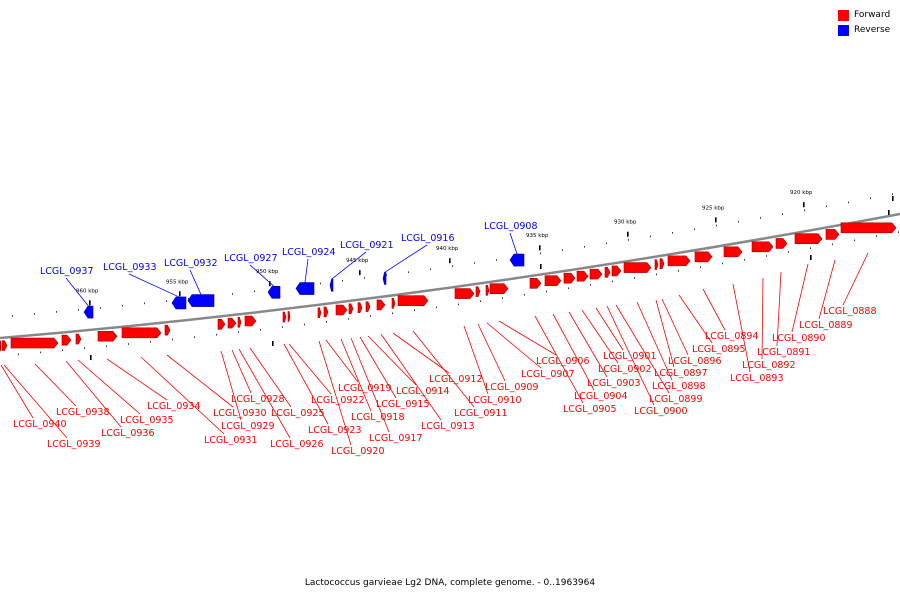 The height and width of the screenshot is (600, 900). Describe the element at coordinates (590, 409) in the screenshot. I see `gene-label-lcgl-0905: LCGL_0905` at that location.